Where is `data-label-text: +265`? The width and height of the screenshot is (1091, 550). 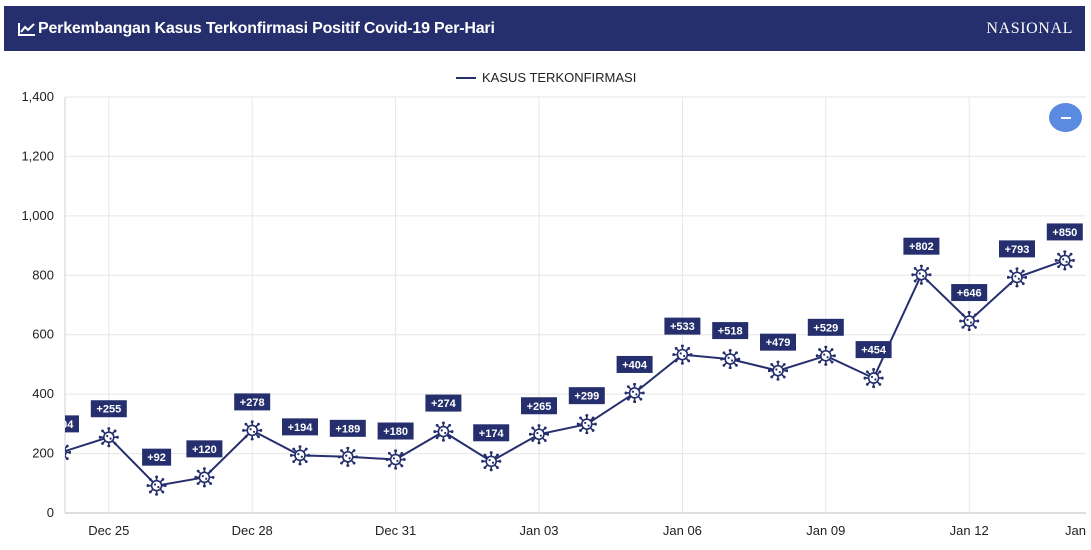
data-label-text: +265 is located at coordinates (539, 407).